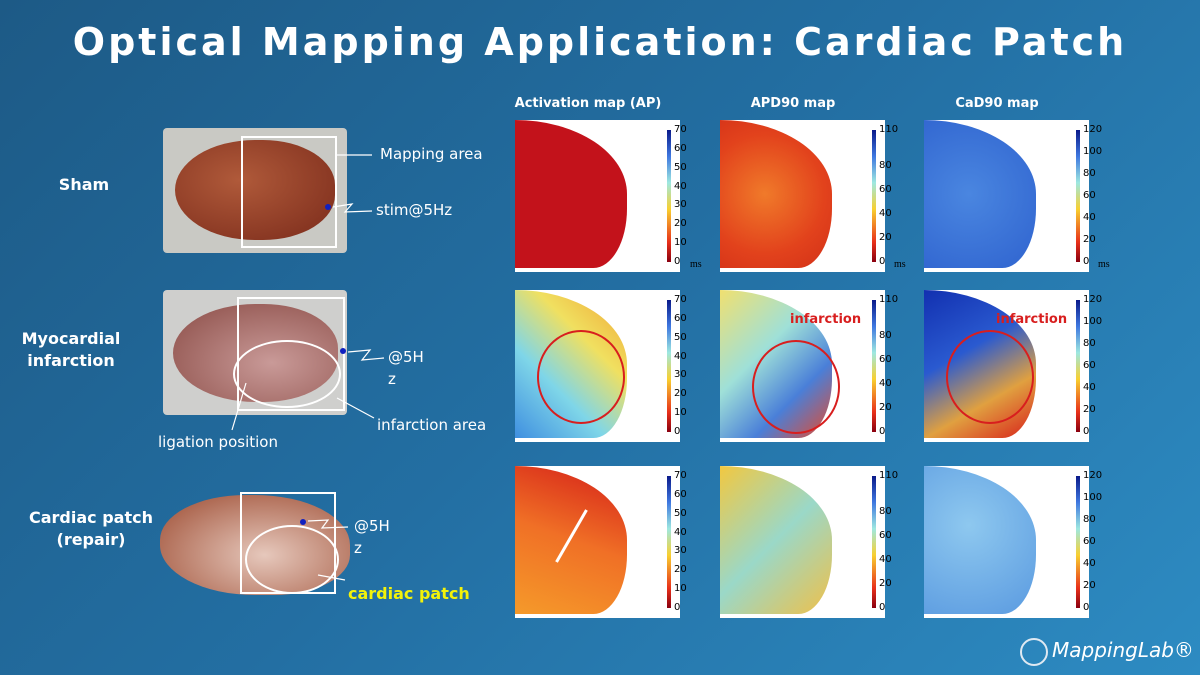 This screenshot has height=675, width=1200. I want to click on annotation: Mapping area, so click(431, 154).